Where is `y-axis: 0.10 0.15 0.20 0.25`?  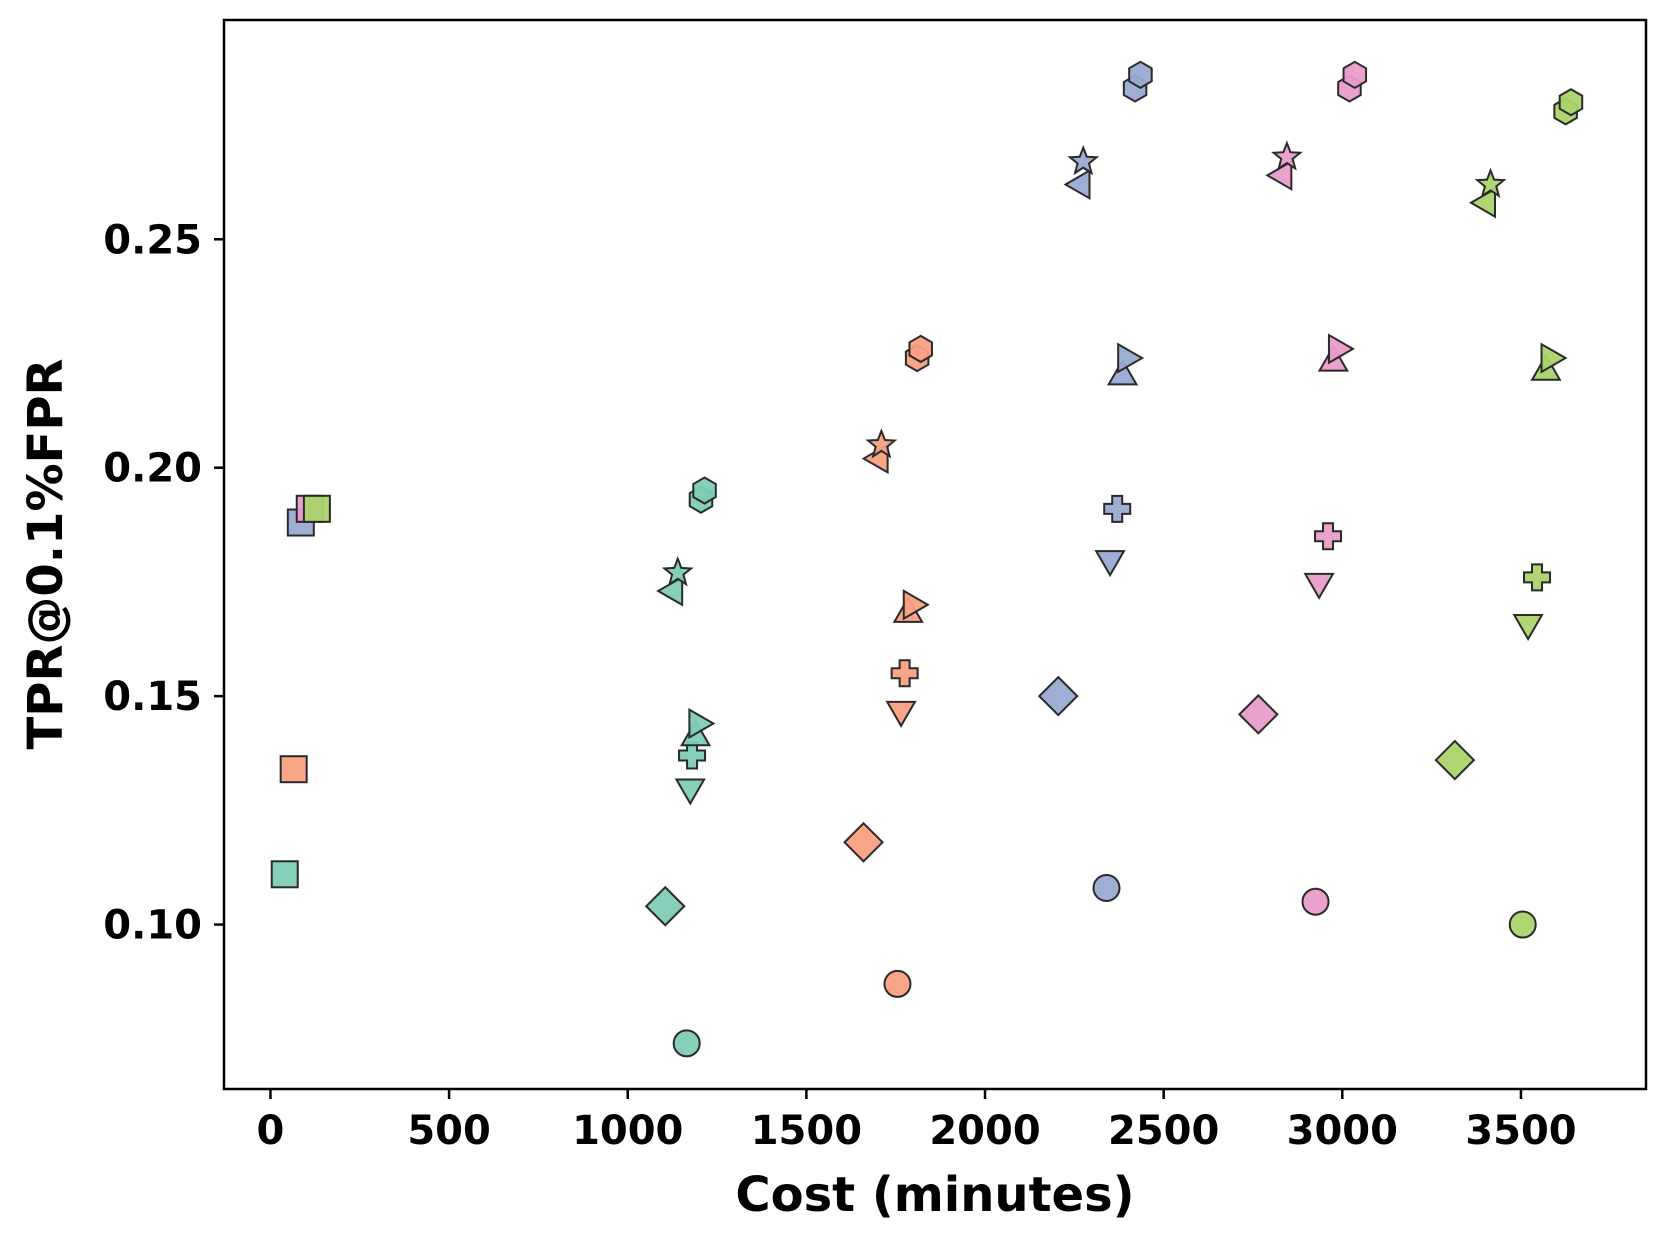
y-axis: 0.10 0.15 0.20 0.25 is located at coordinates (163, 583).